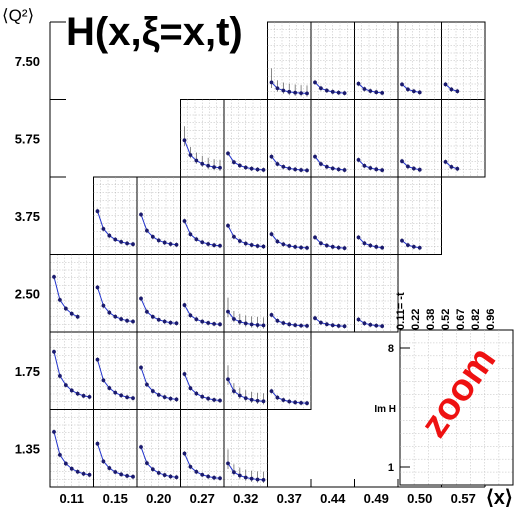 This screenshot has width=517, height=510. Describe the element at coordinates (158, 498) in the screenshot. I see `x-tick-label: 0.20` at that location.